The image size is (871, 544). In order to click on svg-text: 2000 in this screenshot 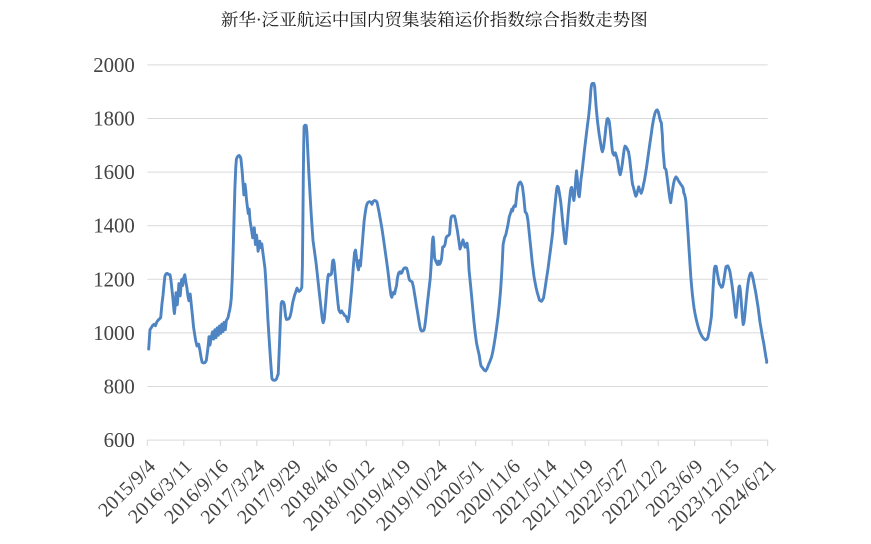, I will do `click(114, 65)`.